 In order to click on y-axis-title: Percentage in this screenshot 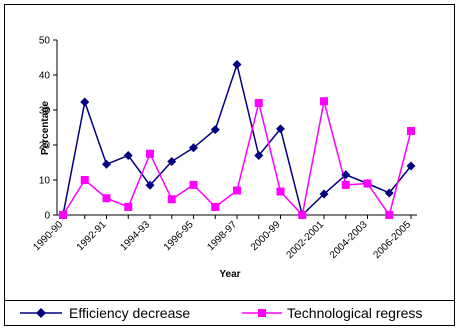, I will do `click(45, 128)`.